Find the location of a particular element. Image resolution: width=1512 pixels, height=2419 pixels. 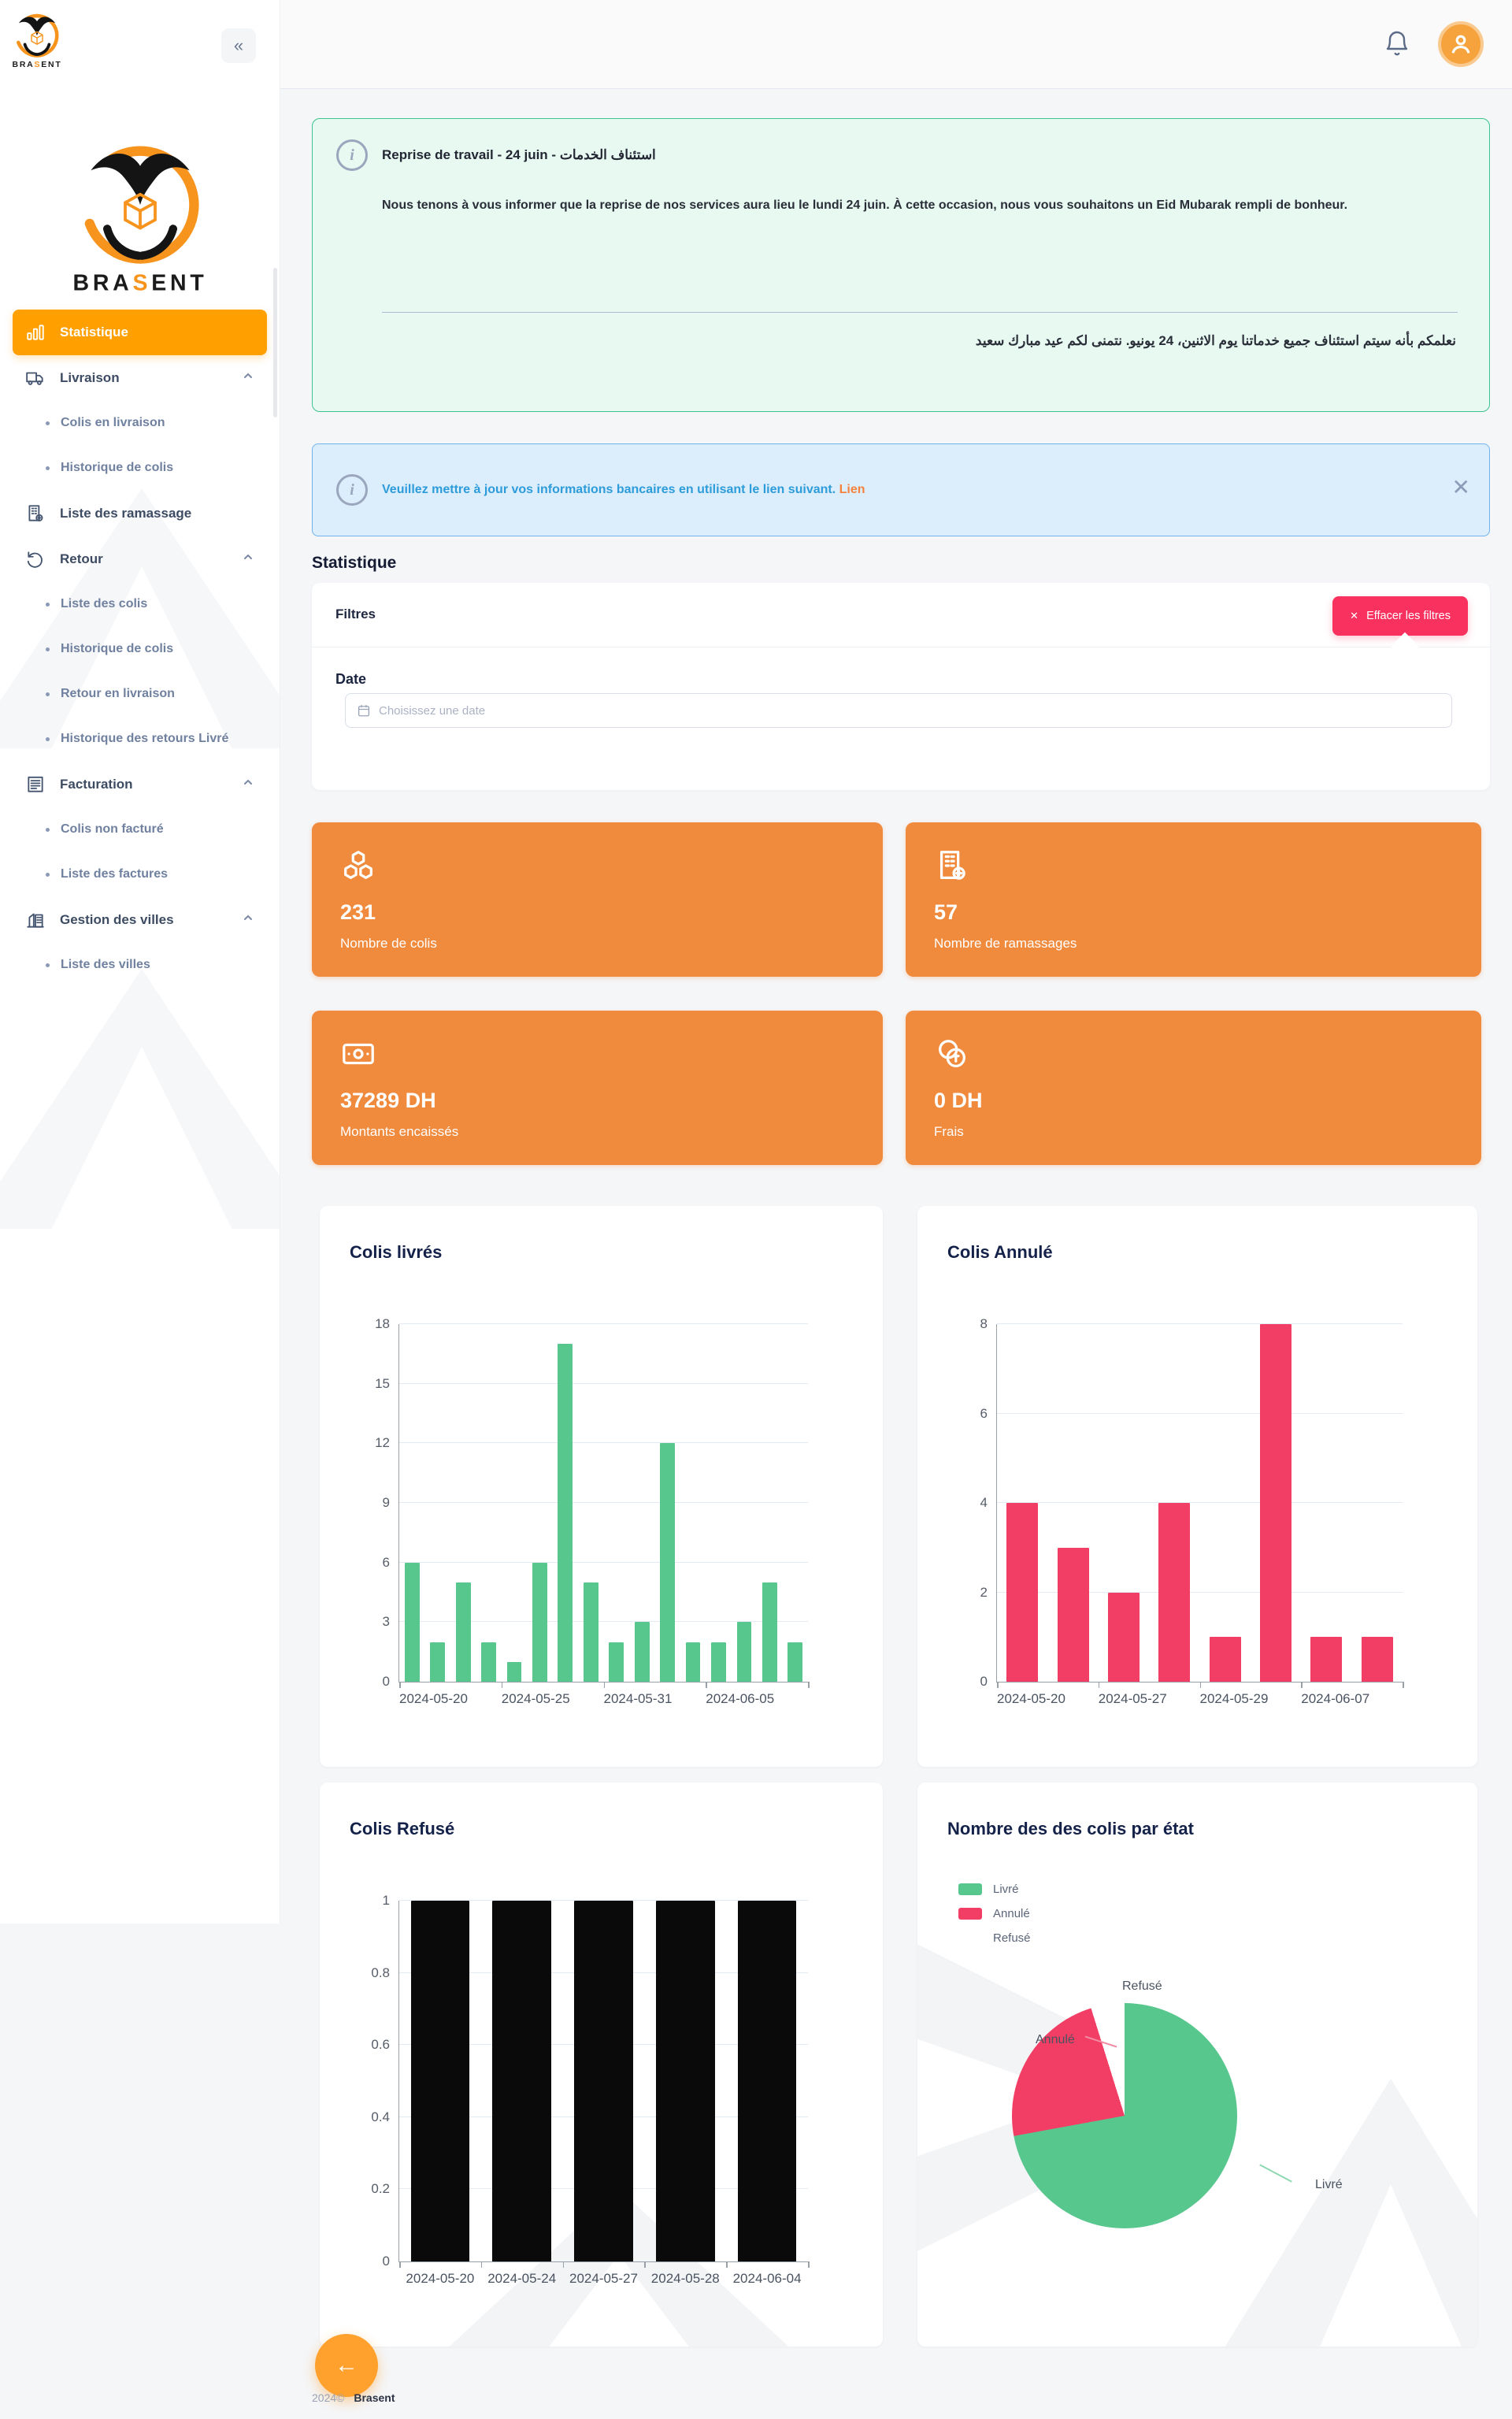

x-axis-tick-label: 2024-05-20 is located at coordinates (433, 1698).